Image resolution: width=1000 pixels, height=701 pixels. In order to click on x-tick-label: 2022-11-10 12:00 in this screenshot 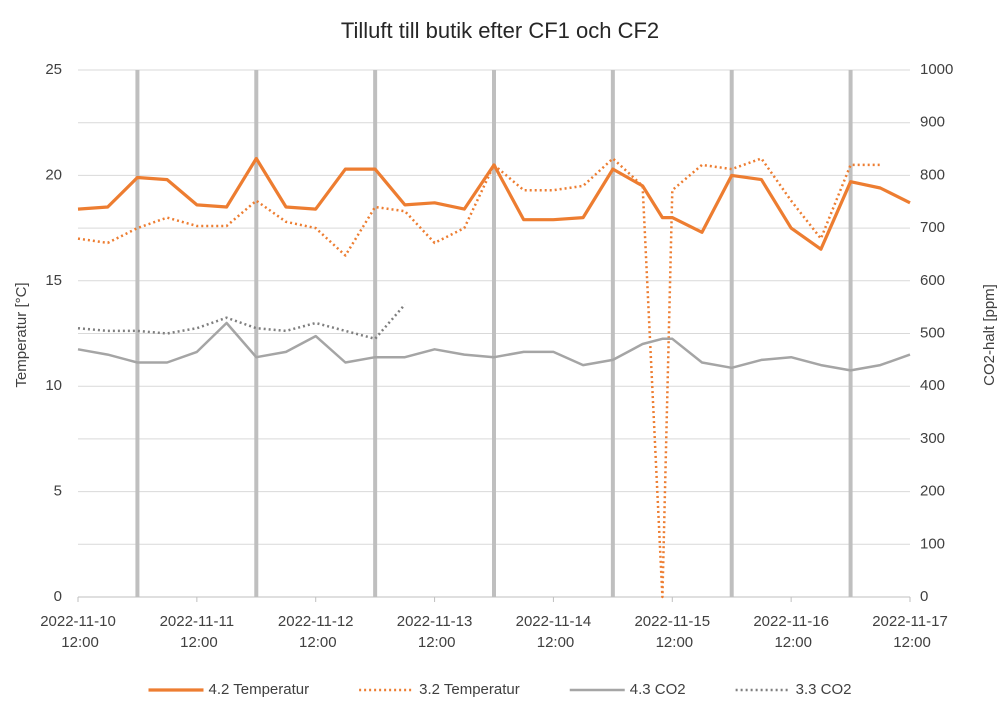, I will do `click(78, 632)`.